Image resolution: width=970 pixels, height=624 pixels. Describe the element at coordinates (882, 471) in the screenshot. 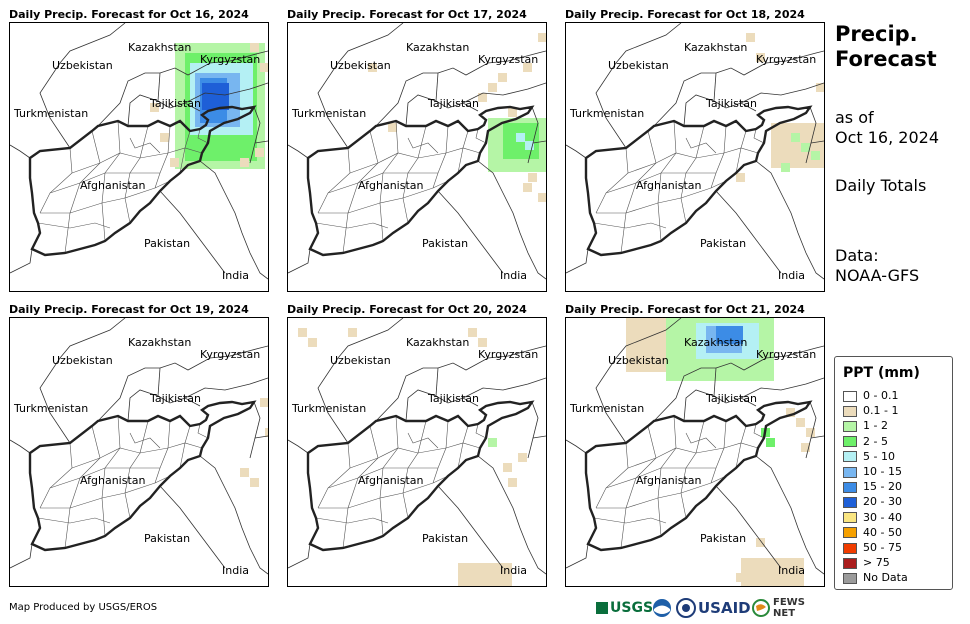

I see `legend-label: 10 - 15` at that location.